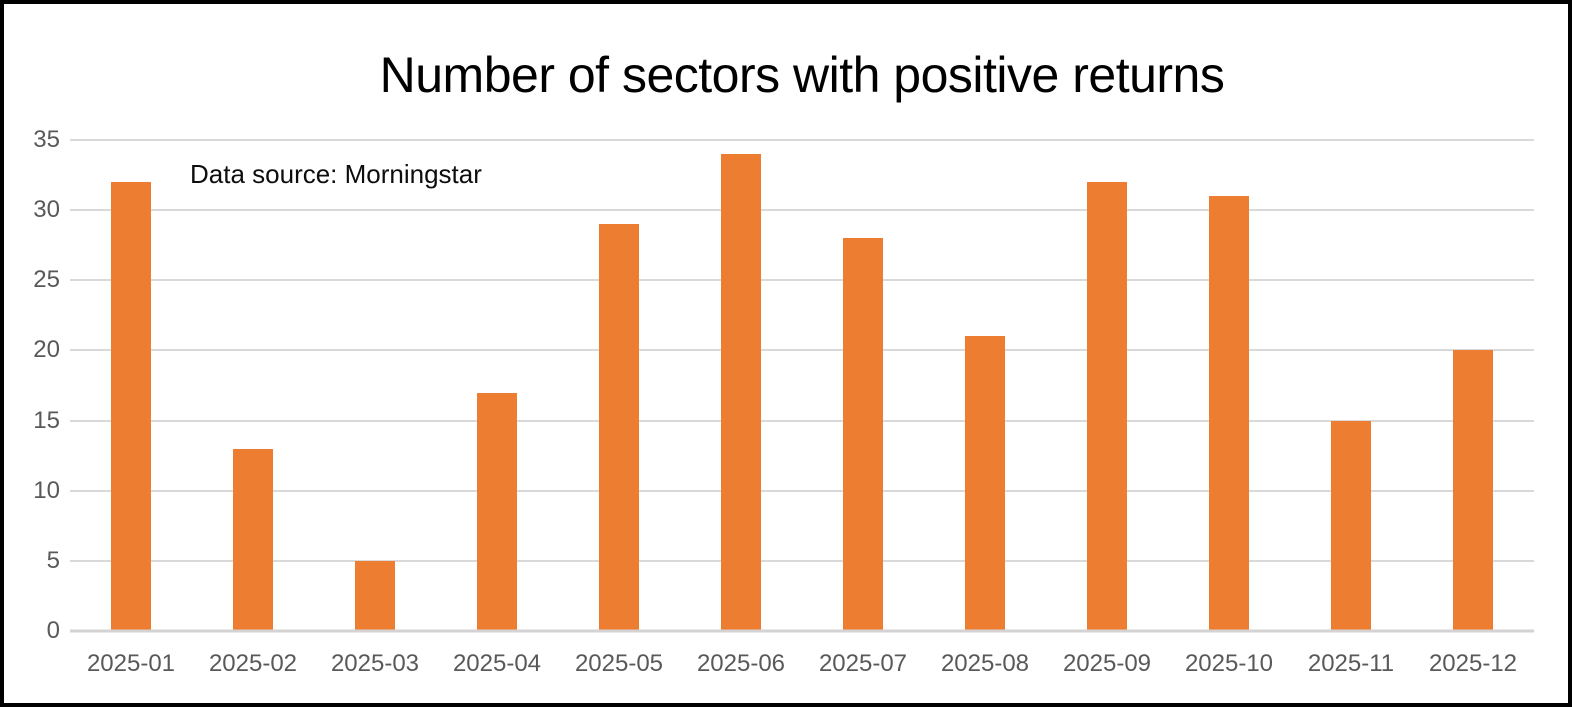 The height and width of the screenshot is (707, 1572). Describe the element at coordinates (741, 663) in the screenshot. I see `x-tick-label: 2025-06` at that location.